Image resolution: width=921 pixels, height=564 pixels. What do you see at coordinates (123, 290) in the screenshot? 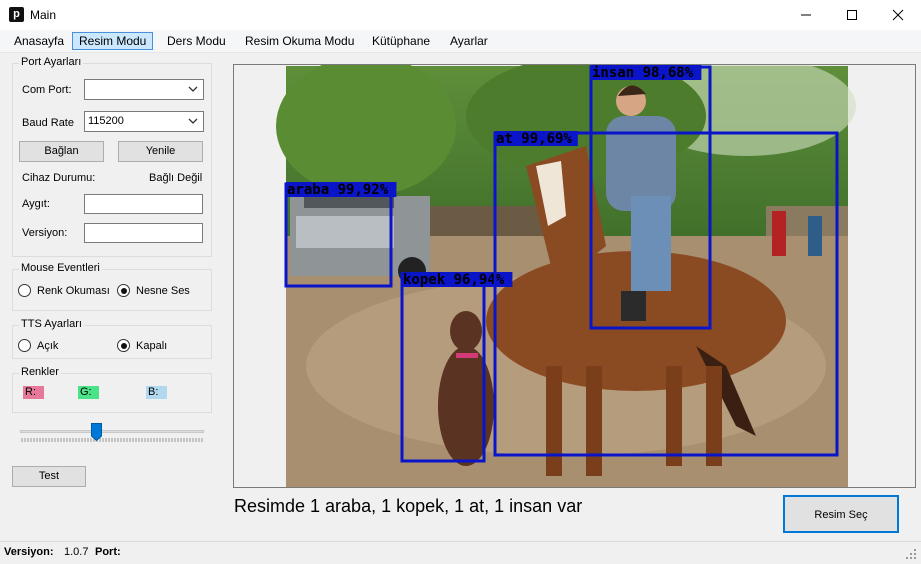
I see `radio-nesne-ses` at bounding box center [123, 290].